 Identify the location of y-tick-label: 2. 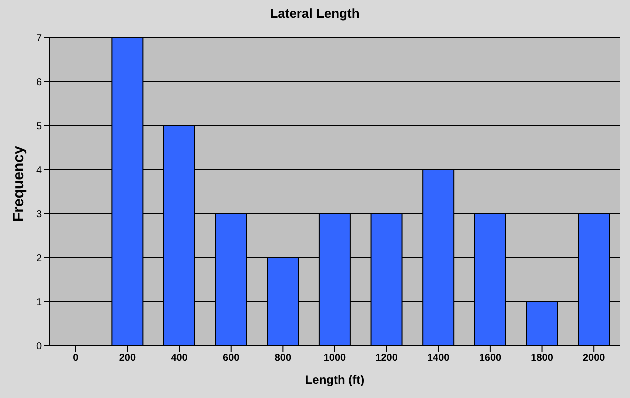
(39, 259).